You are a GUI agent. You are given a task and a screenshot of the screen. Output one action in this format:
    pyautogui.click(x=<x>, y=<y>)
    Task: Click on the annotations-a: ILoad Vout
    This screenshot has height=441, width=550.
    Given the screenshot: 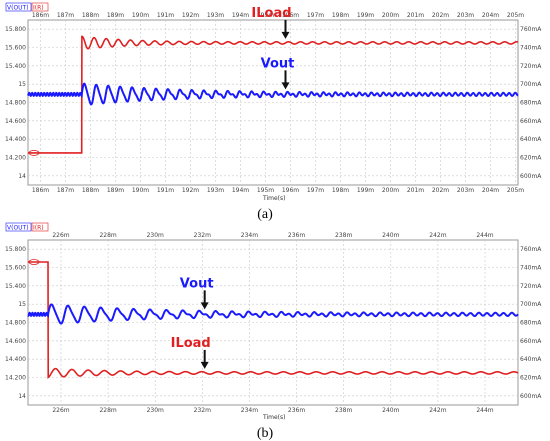 What is the action you would take?
    pyautogui.click(x=273, y=48)
    